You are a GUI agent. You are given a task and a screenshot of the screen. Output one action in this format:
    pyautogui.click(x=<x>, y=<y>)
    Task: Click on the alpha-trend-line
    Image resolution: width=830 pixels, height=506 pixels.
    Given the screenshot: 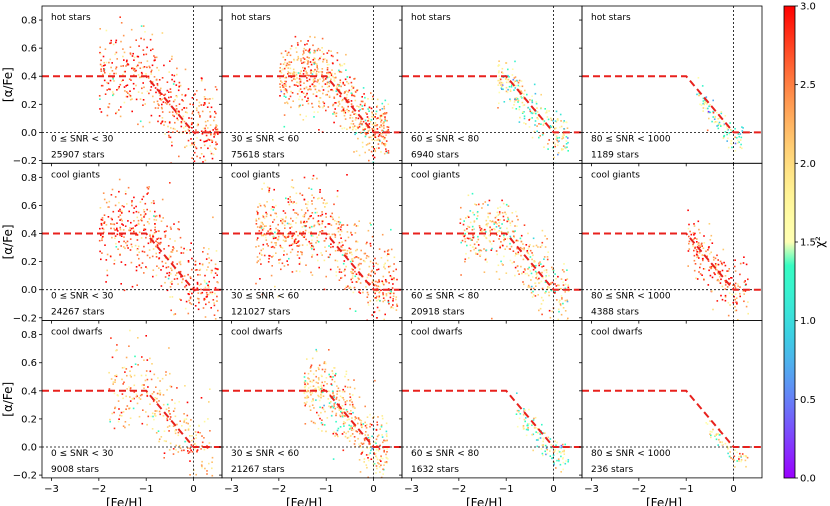 What is the action you would take?
    pyautogui.click(x=492, y=418)
    